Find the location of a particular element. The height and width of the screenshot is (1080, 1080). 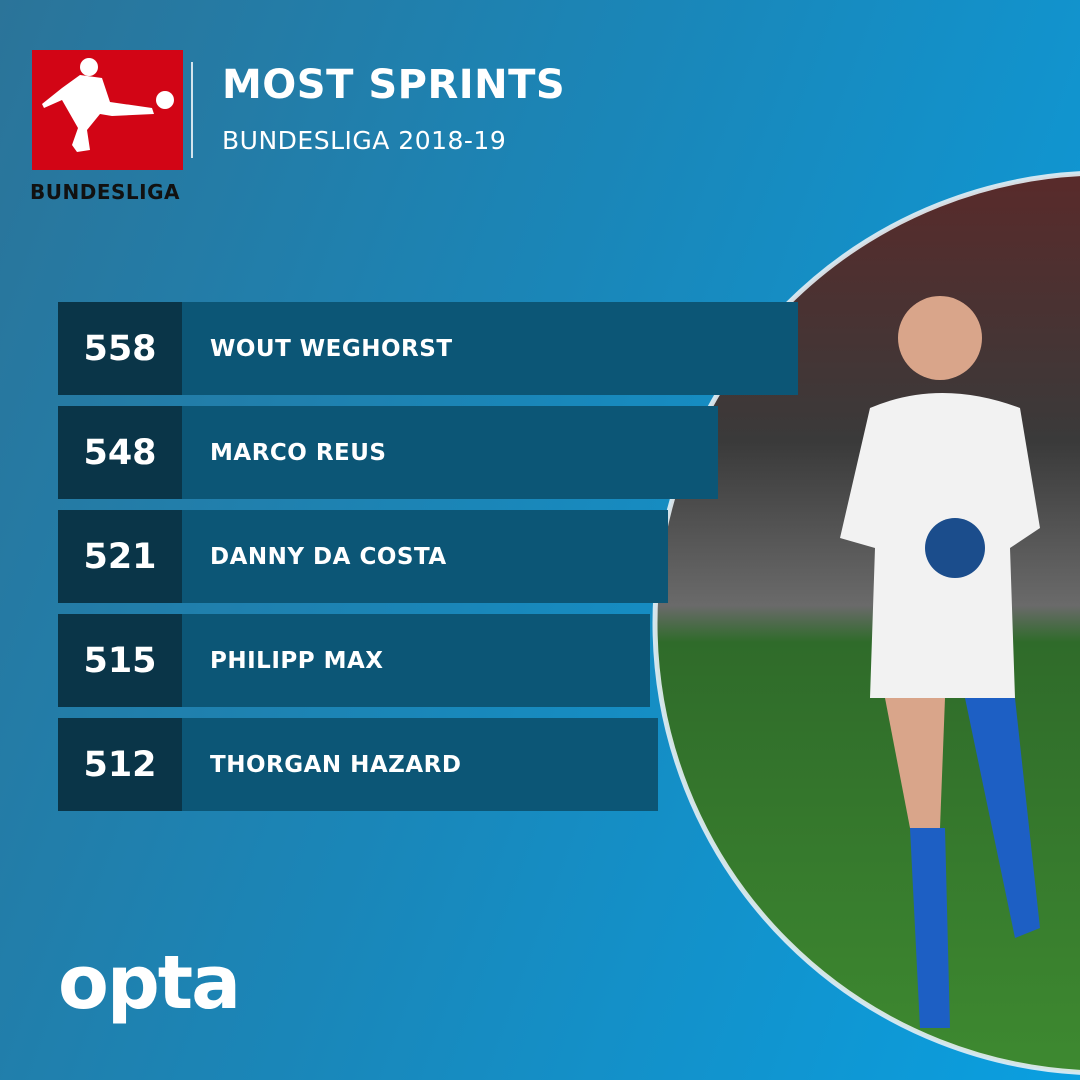

player-silhouette-icon is located at coordinates (108, 105).